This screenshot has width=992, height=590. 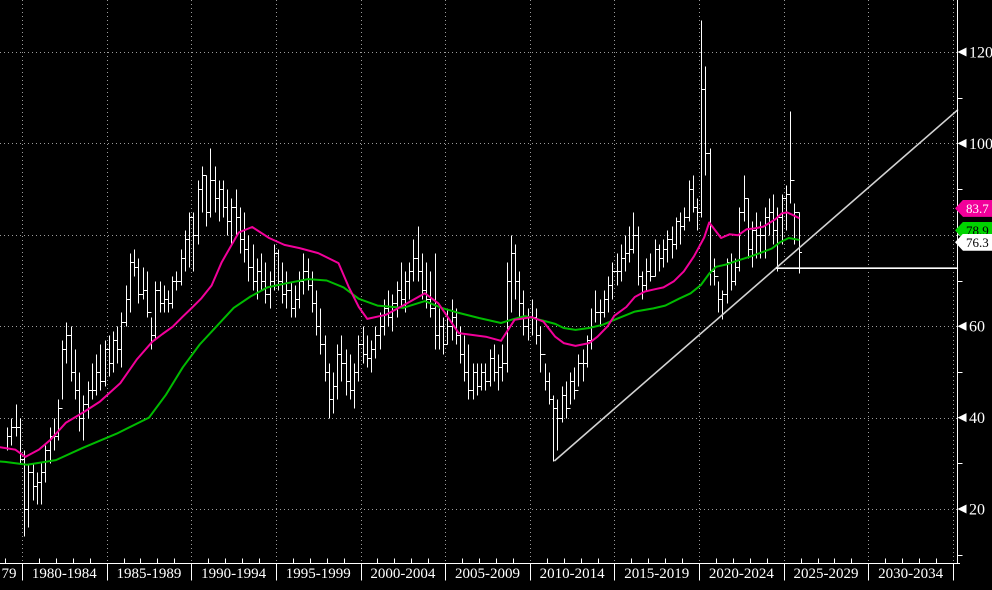 What do you see at coordinates (974, 300) in the screenshot?
I see `y-axis-labels: 20406080100120` at bounding box center [974, 300].